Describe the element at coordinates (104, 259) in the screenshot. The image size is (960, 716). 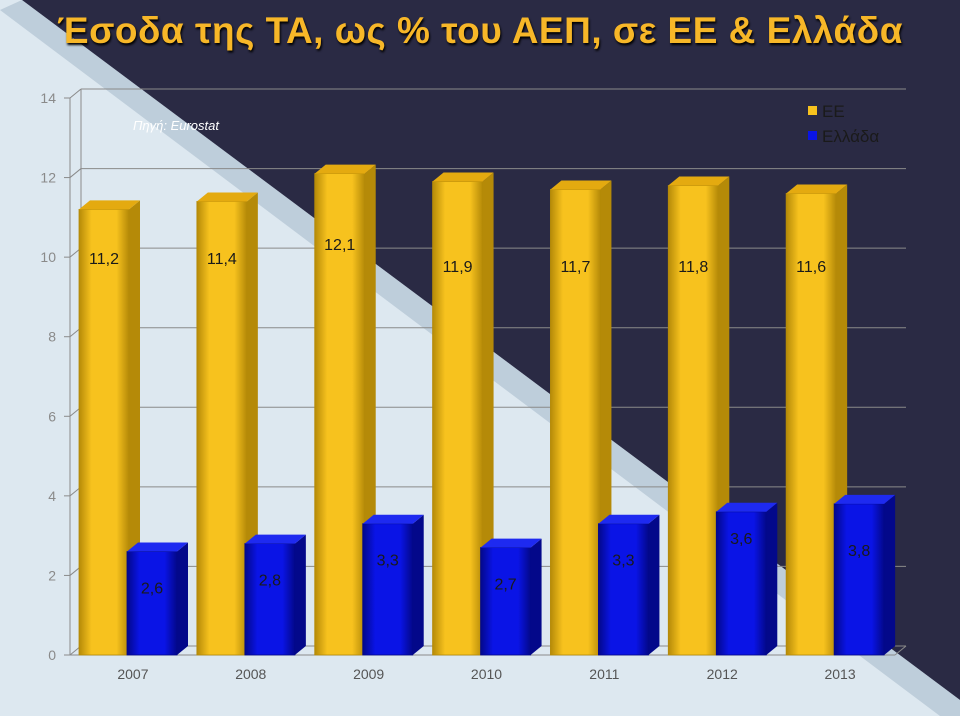
I see `data-label-eu: 11,2` at that location.